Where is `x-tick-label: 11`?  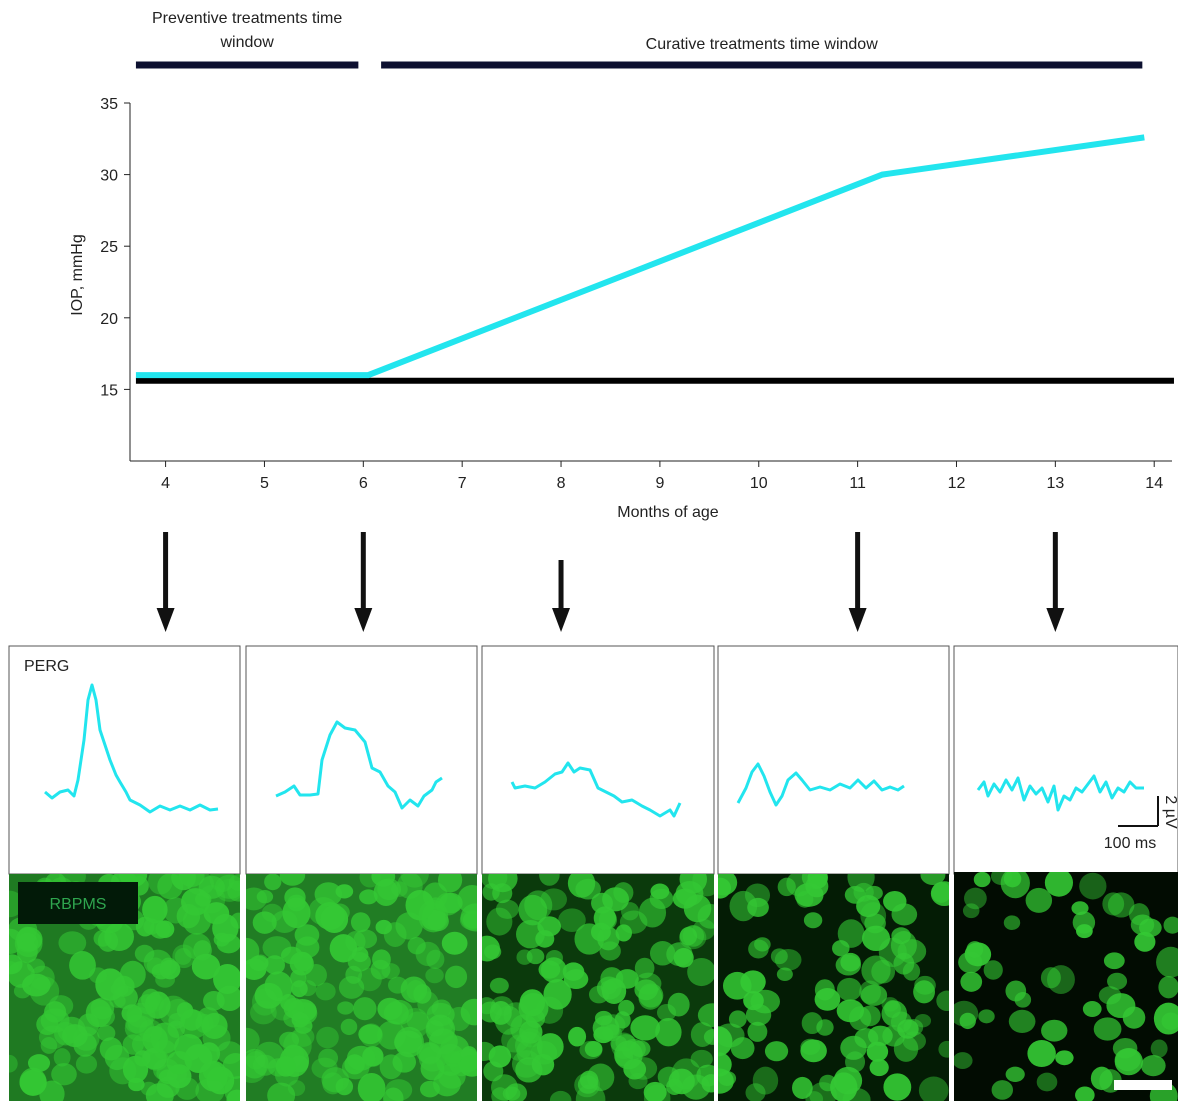
x-tick-label: 11 is located at coordinates (857, 483).